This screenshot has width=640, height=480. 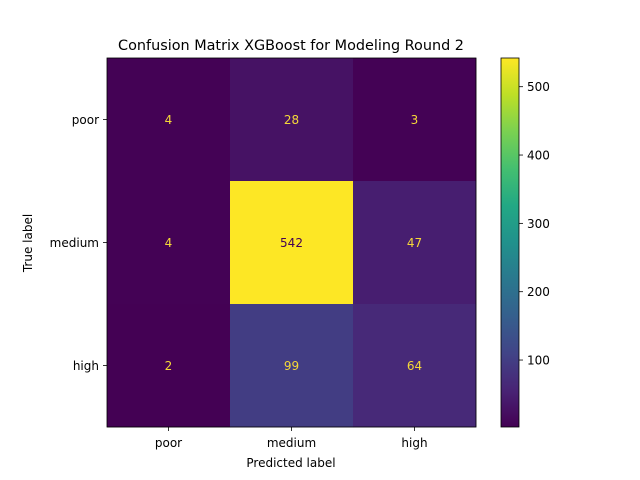 I want to click on x-axis-ticks: poor medium high, so click(x=291, y=438).